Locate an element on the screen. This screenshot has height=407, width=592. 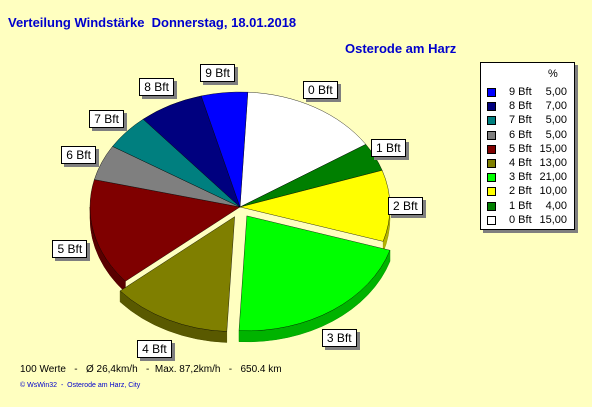
legend-label: 4 Bft is located at coordinates (520, 163).